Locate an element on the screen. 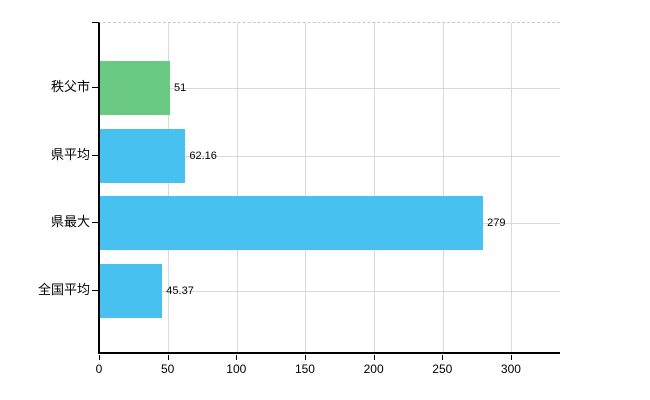 Image resolution: width=650 pixels, height=400 pixels. x-axis-tick-label: 150 is located at coordinates (304, 369).